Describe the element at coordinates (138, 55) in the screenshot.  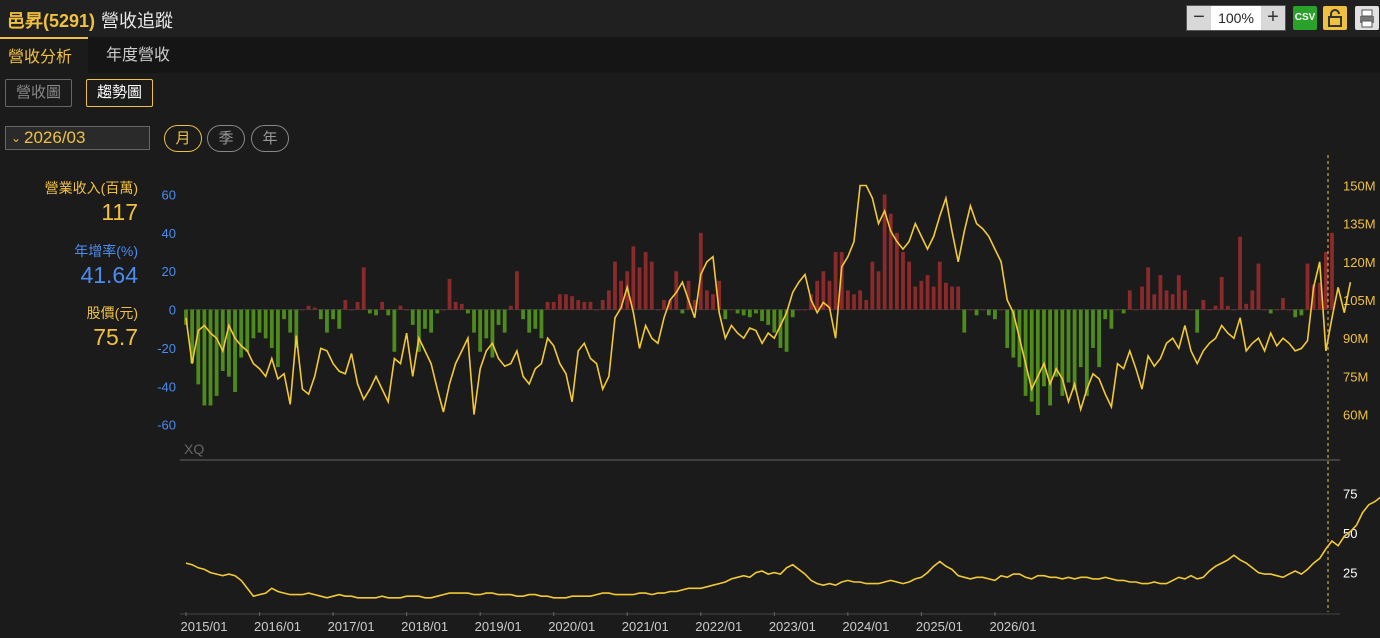
I see `tab-annual-revenue: 年度營收` at that location.